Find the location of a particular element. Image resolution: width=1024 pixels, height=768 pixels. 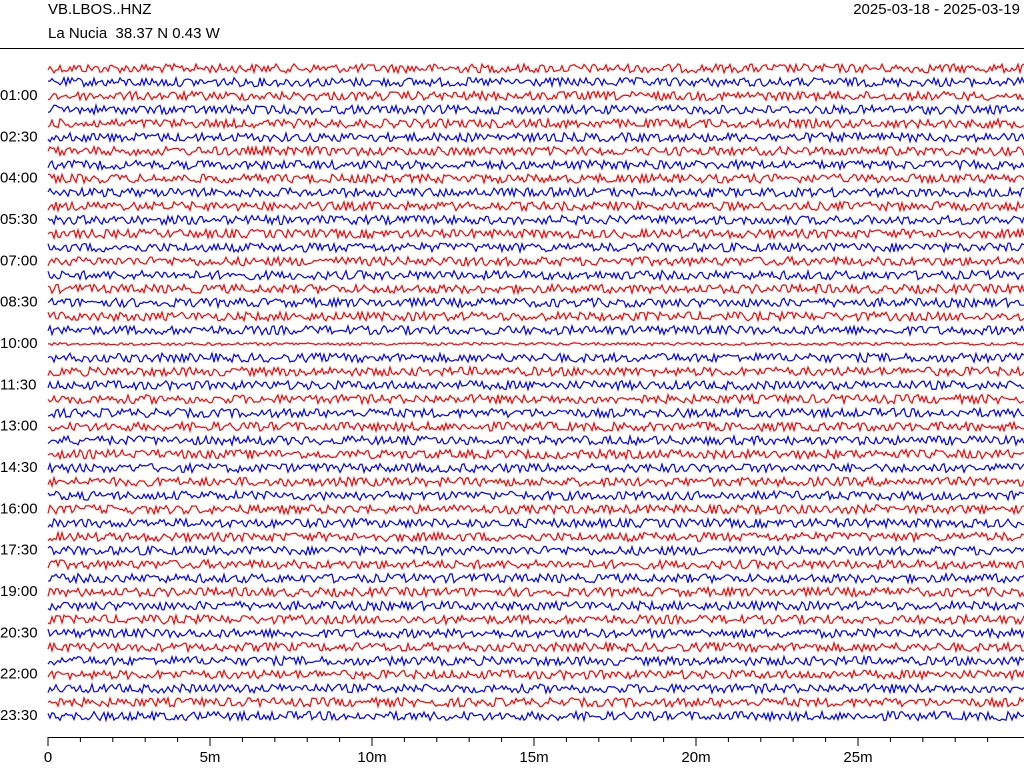

row-label: 13:00 is located at coordinates (19, 426).